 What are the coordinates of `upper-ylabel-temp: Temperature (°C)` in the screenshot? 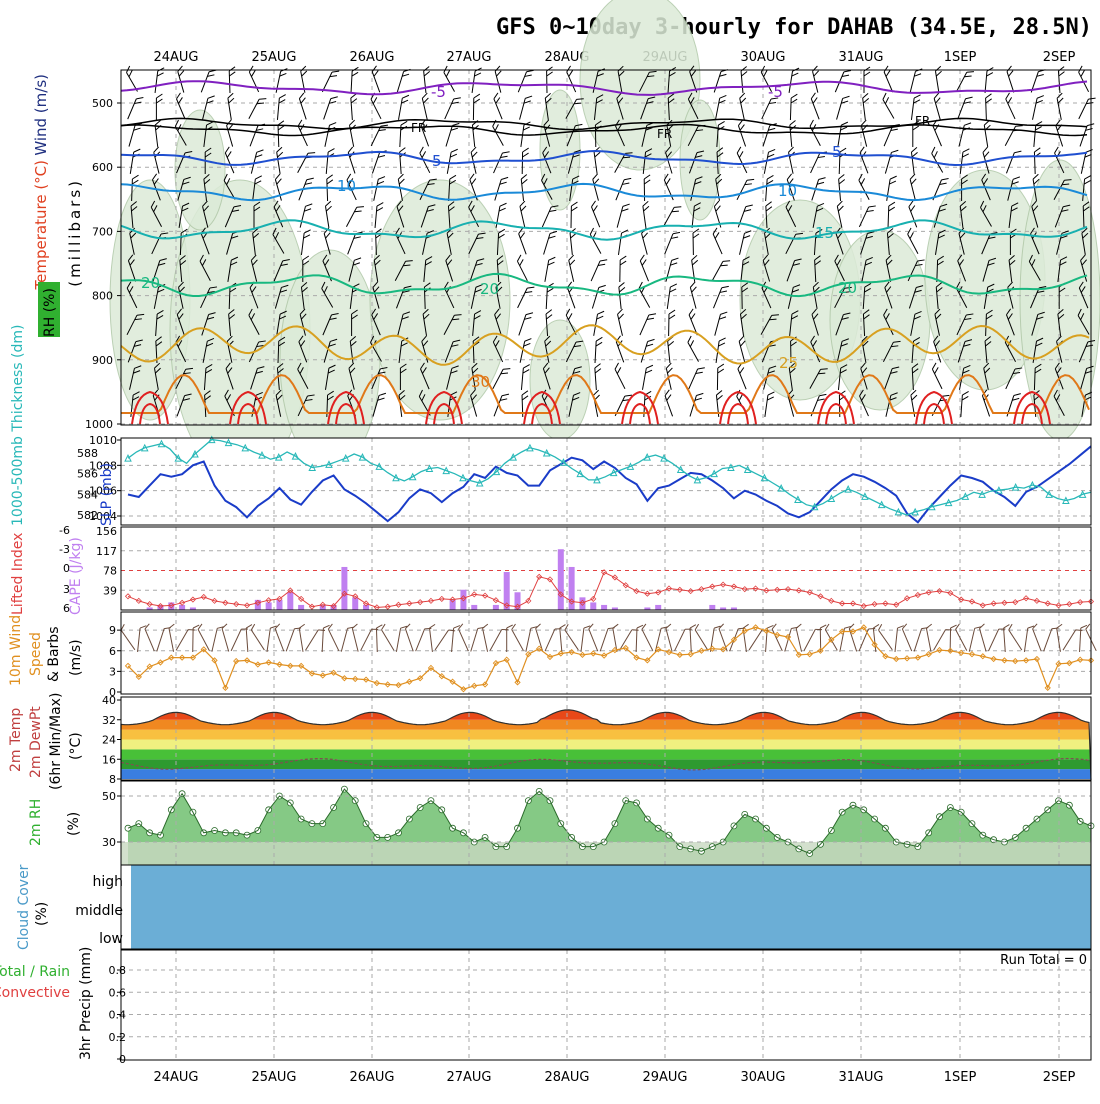 It's located at (41, 225).